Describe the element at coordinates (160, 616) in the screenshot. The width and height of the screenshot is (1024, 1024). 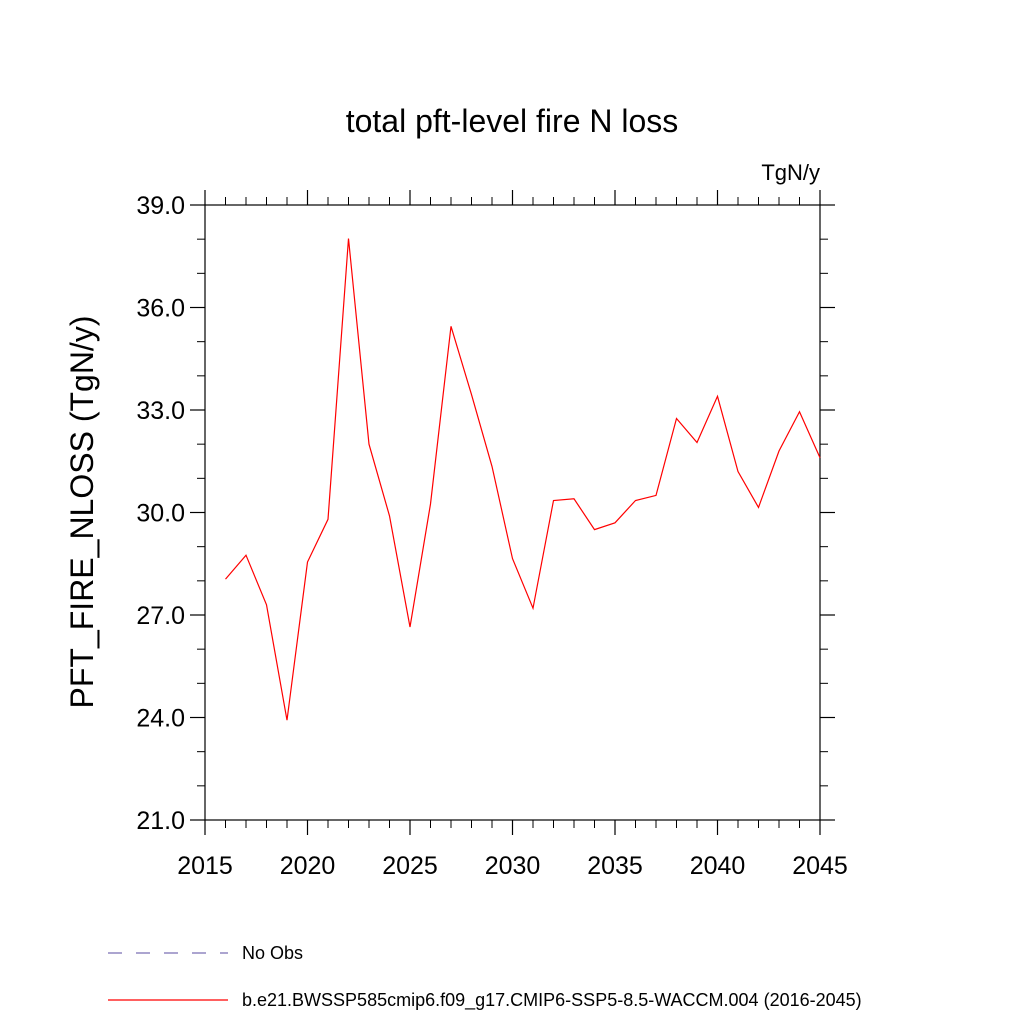
I see `y-tick-label: 27.0` at that location.